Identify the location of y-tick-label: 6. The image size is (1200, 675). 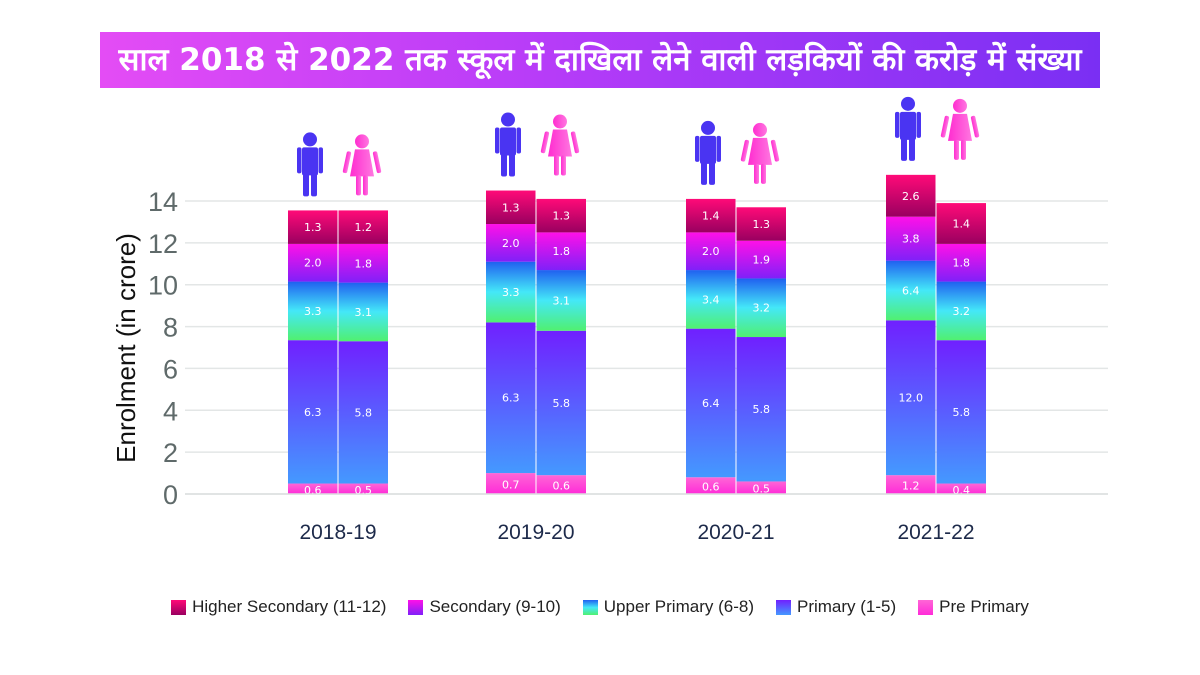
(170, 369).